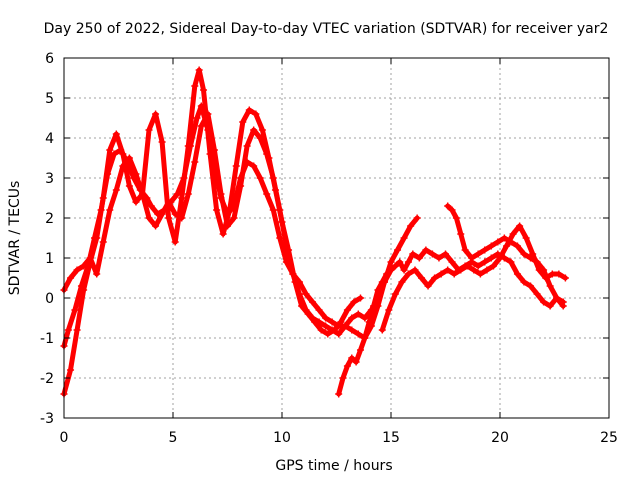 This screenshot has width=640, height=480. What do you see at coordinates (49, 99) in the screenshot?
I see `y-tick-label: 5` at bounding box center [49, 99].